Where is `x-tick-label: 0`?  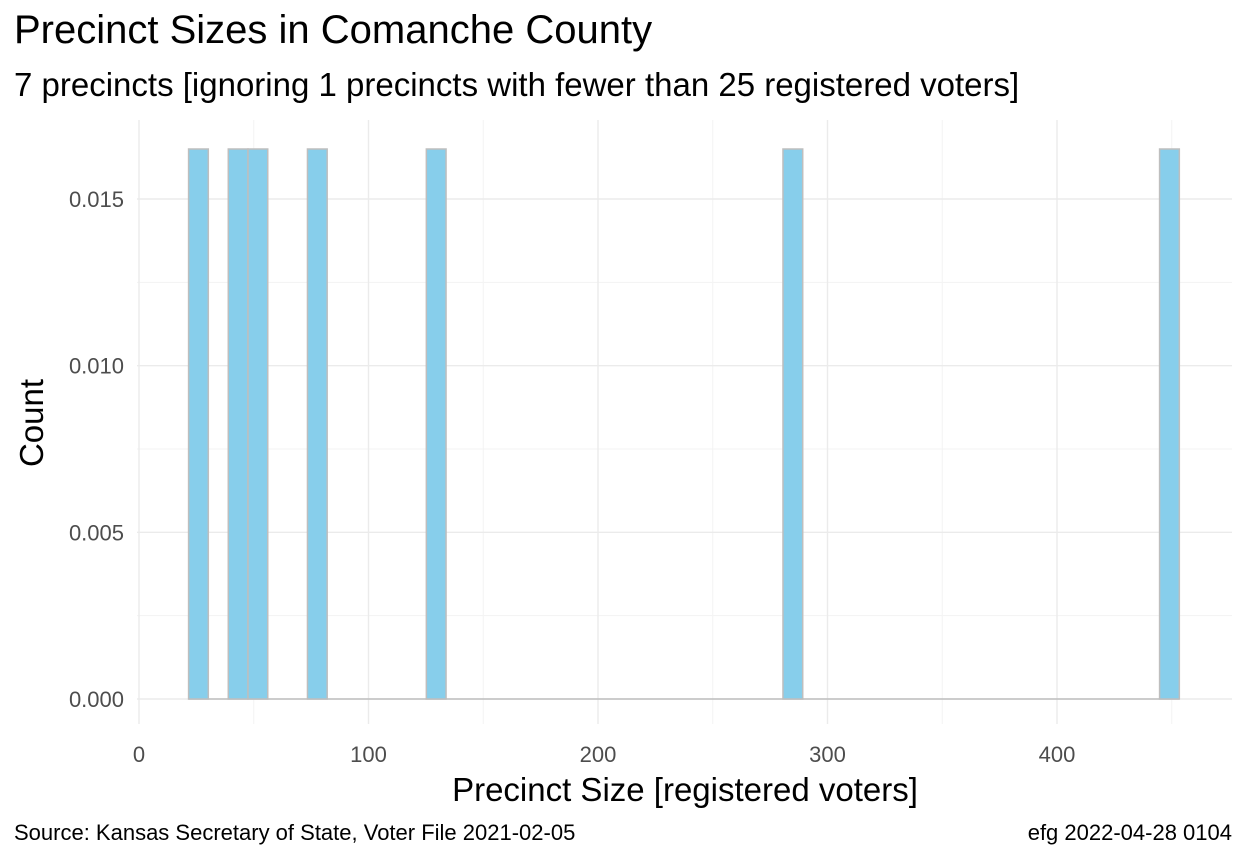 x-tick-label: 0 is located at coordinates (139, 754).